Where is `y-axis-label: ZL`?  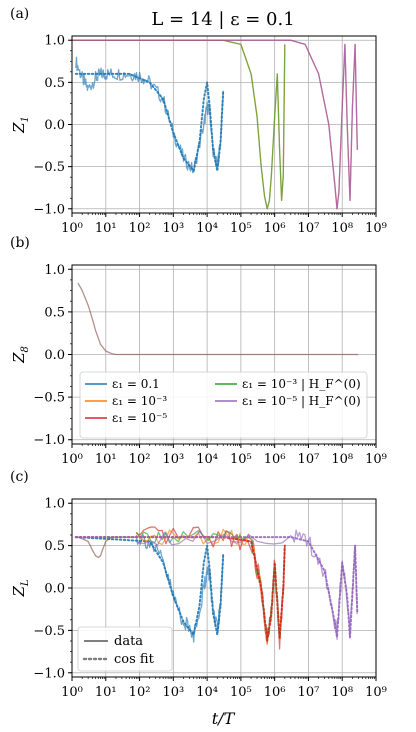 y-axis-label: ZL is located at coordinates (20, 588).